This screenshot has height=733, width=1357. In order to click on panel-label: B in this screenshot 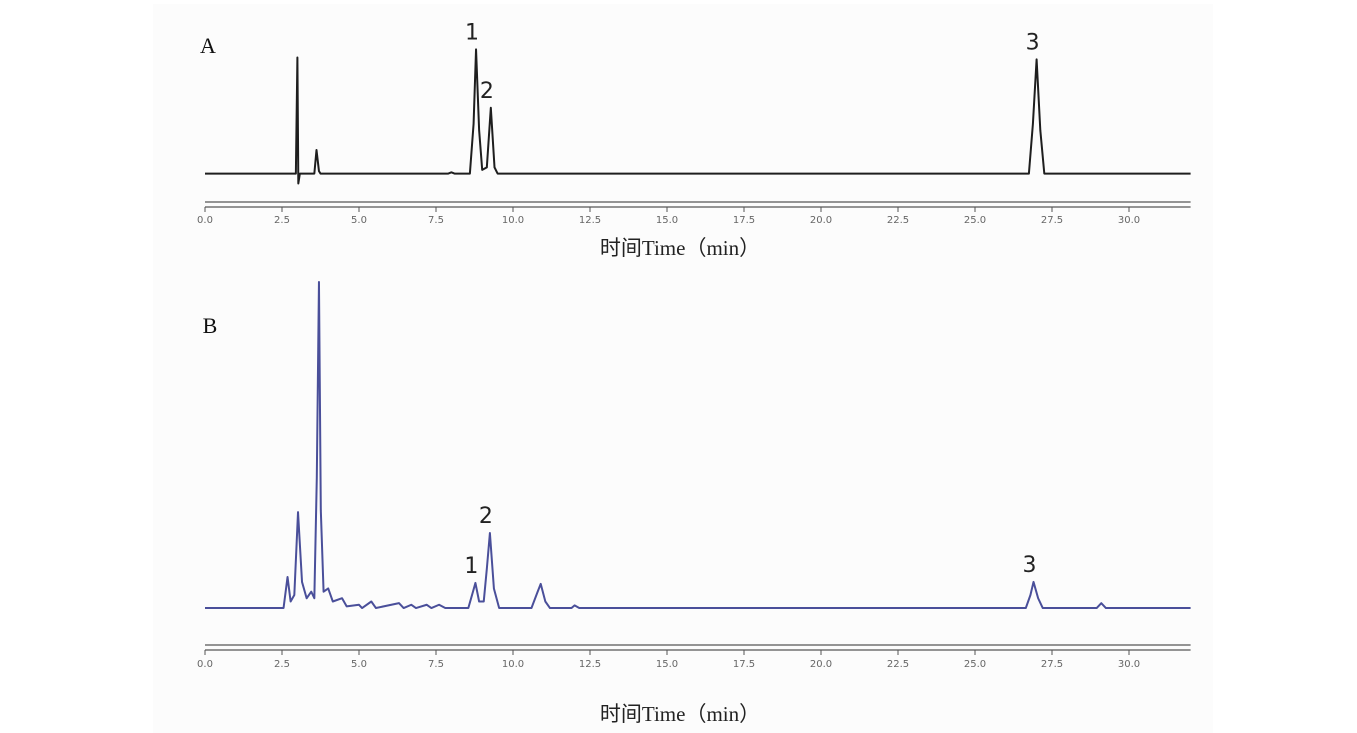, I will do `click(210, 325)`.